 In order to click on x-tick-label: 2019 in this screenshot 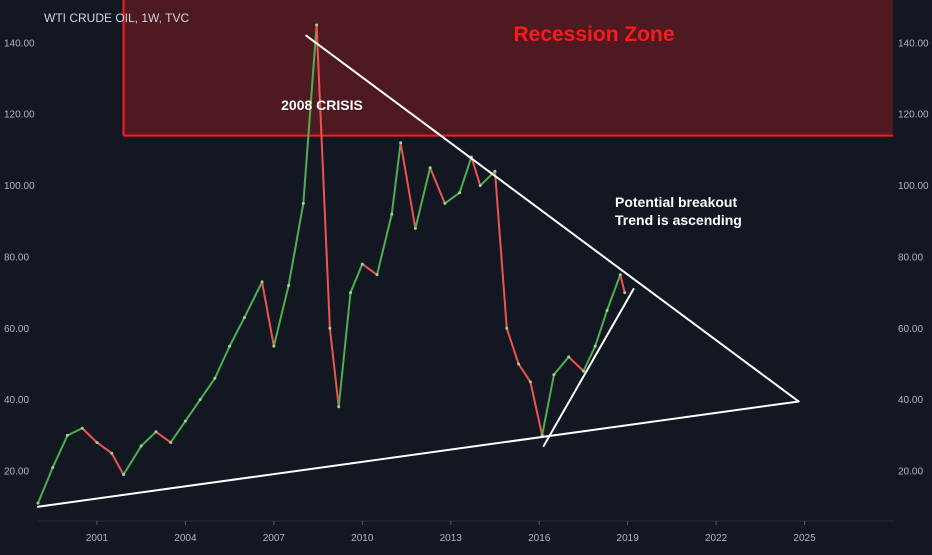, I will do `click(628, 538)`.